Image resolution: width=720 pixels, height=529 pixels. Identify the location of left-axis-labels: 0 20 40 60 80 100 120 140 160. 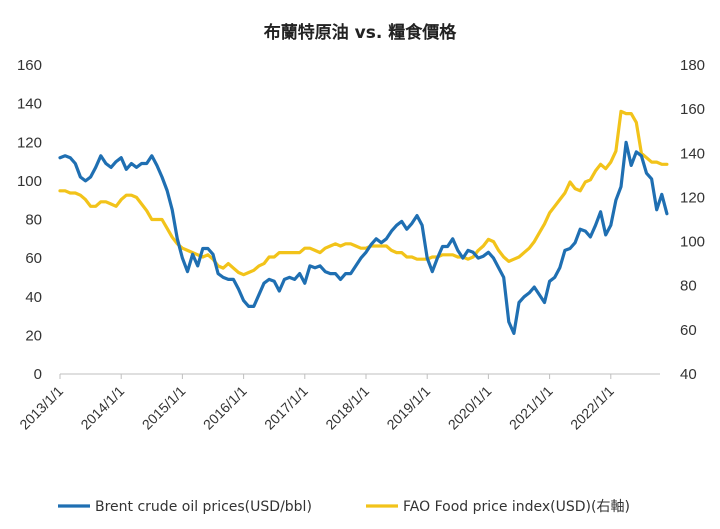
(29, 220).